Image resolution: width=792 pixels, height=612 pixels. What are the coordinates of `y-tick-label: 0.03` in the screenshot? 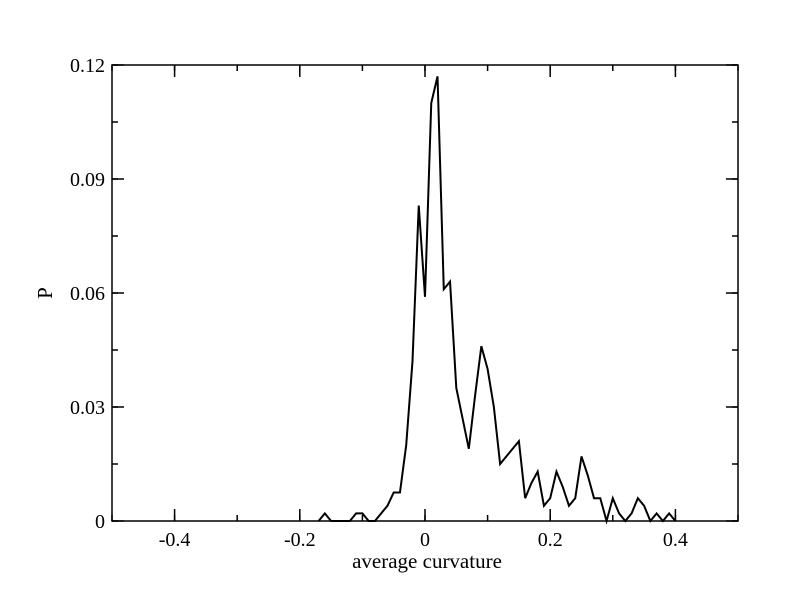 It's located at (87, 408).